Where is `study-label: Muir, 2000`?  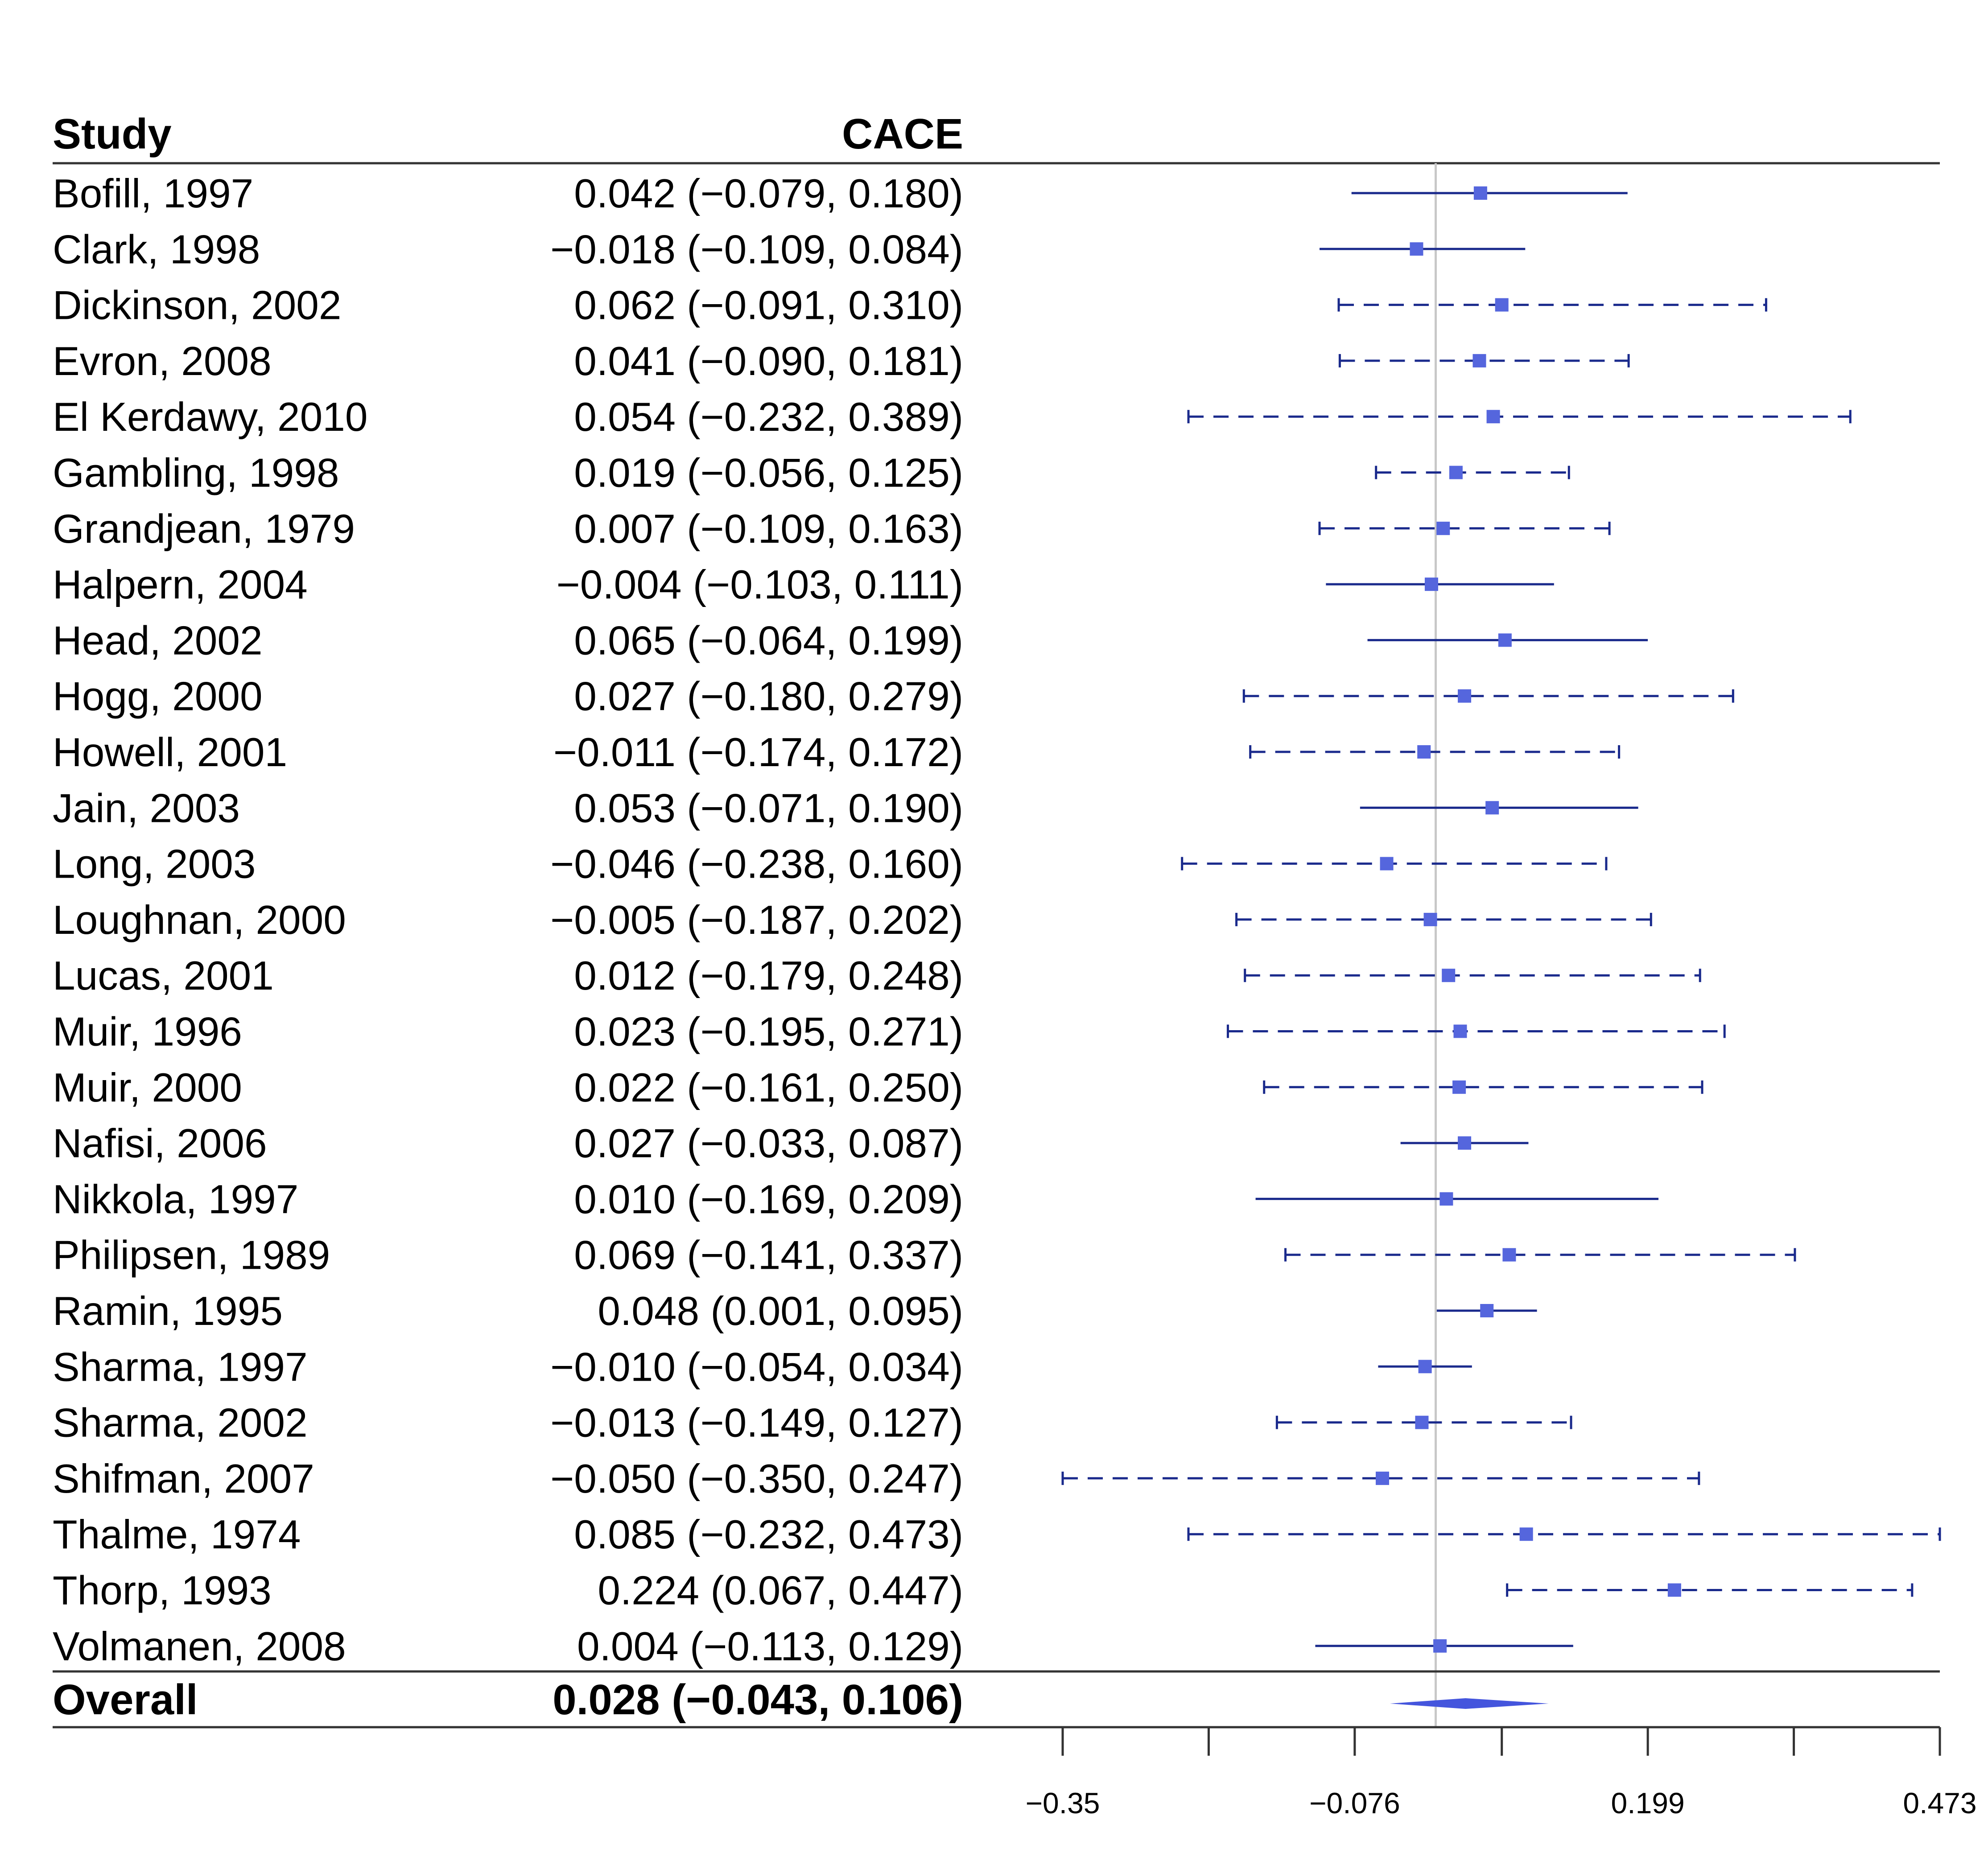 study-label: Muir, 2000 is located at coordinates (147, 1087).